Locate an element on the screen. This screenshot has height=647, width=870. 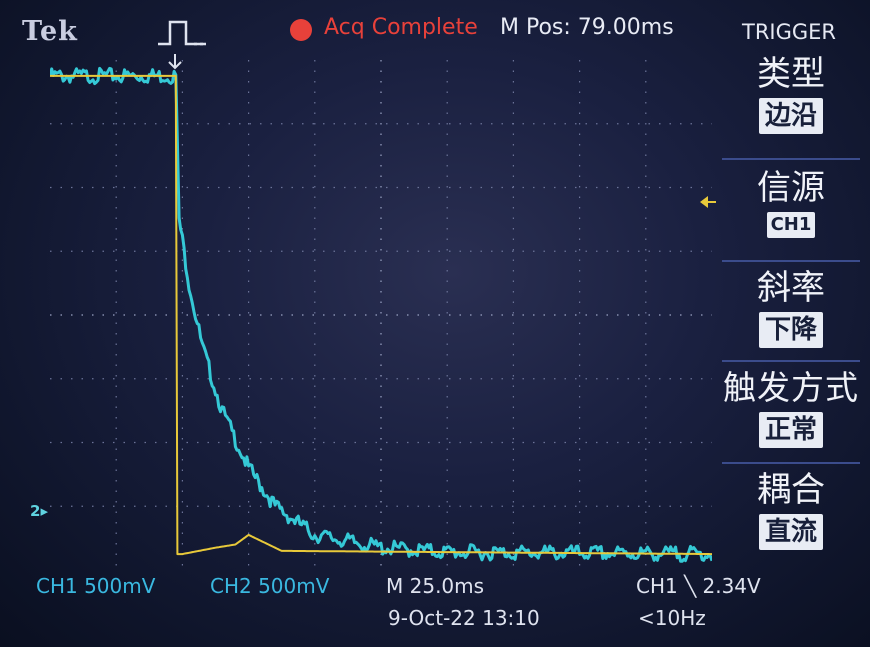
menu-item-mode: 触发方式 正常 is located at coordinates (791, 408).